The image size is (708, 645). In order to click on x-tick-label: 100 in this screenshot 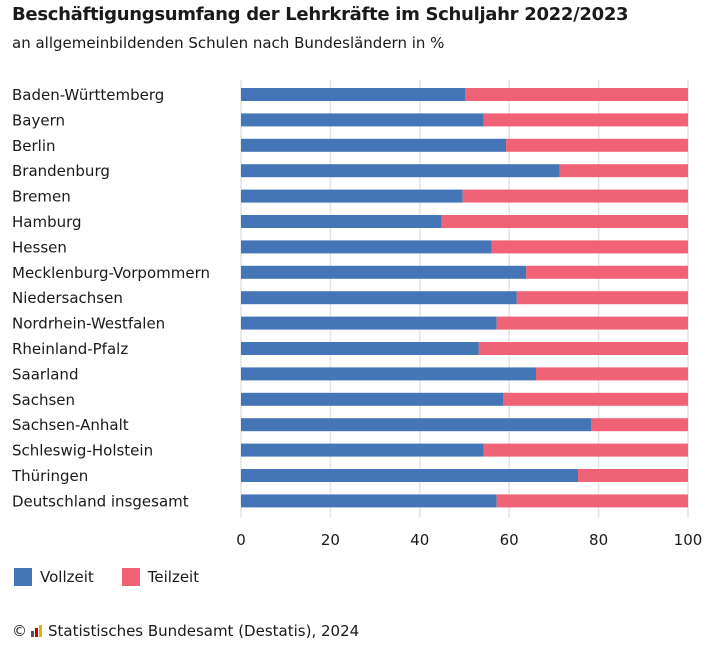, I will do `click(688, 540)`.